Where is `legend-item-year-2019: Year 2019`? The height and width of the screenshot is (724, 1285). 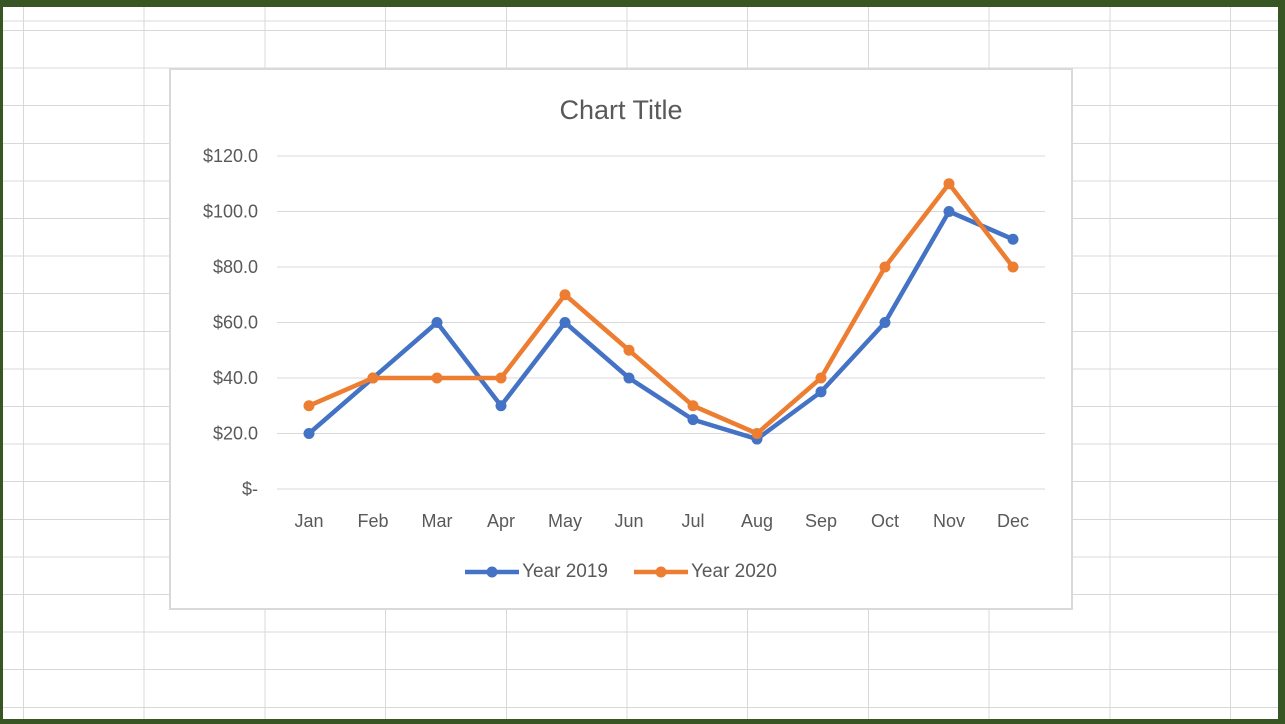 legend-item-year-2019: Year 2019 is located at coordinates (536, 572).